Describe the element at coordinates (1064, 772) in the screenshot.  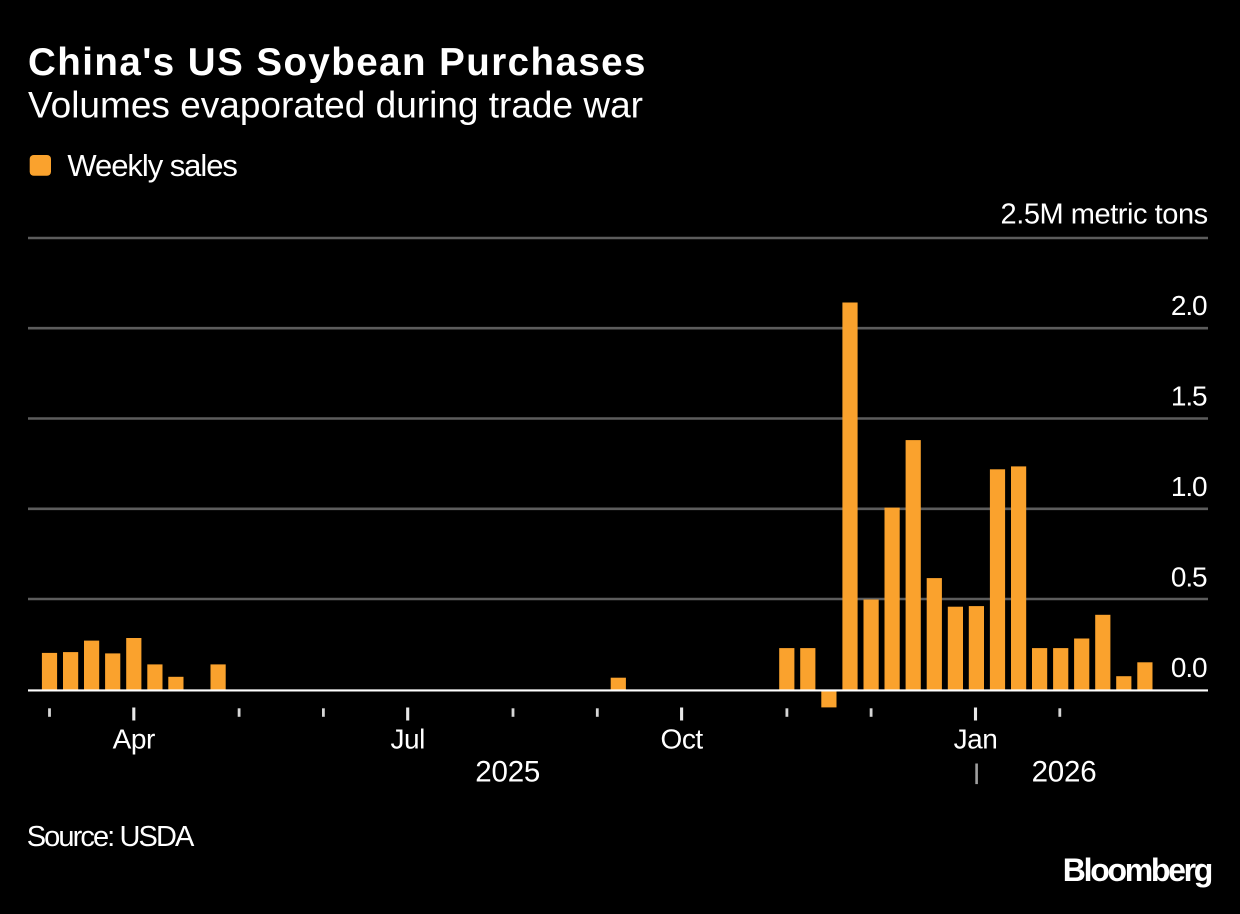
I see `svg-text: 2026` at that location.